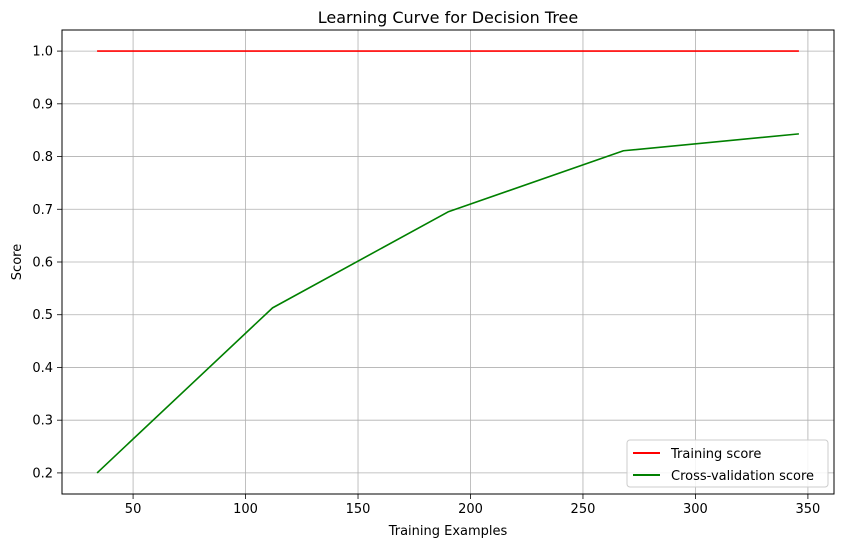 The height and width of the screenshot is (547, 846). I want to click on x-tick-label: 300, so click(695, 509).